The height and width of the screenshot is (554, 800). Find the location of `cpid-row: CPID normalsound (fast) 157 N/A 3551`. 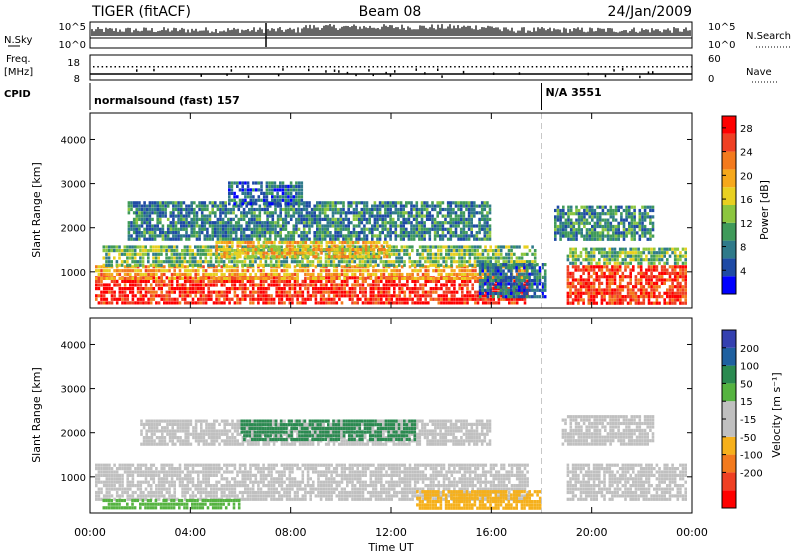

cpid-row: CPID normalsound (fast) 157 N/A 3551 is located at coordinates (303, 96).